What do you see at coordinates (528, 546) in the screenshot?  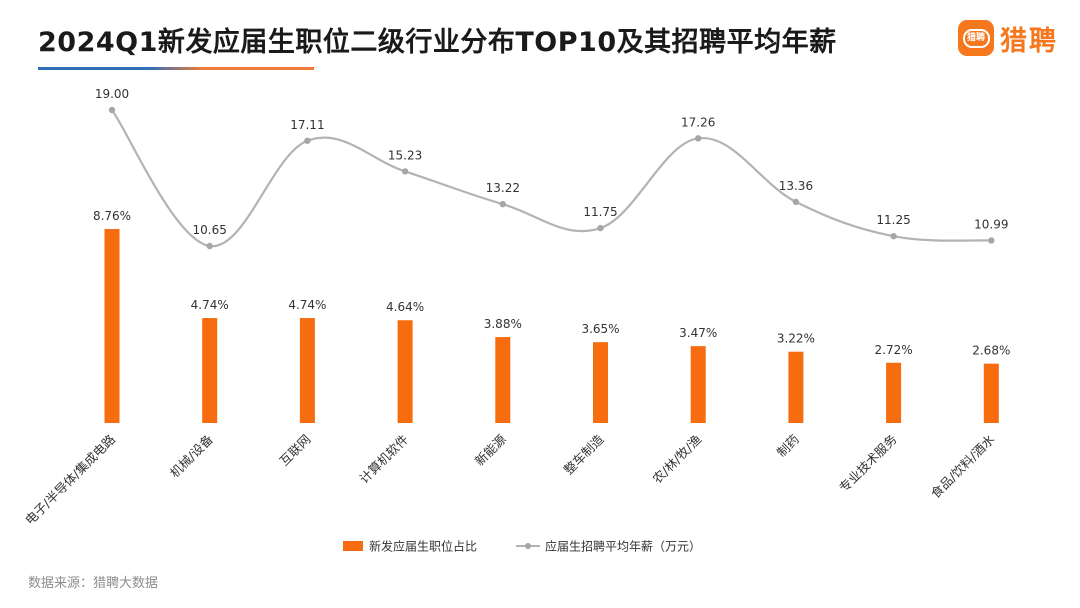 I see `legend-line-marker` at bounding box center [528, 546].